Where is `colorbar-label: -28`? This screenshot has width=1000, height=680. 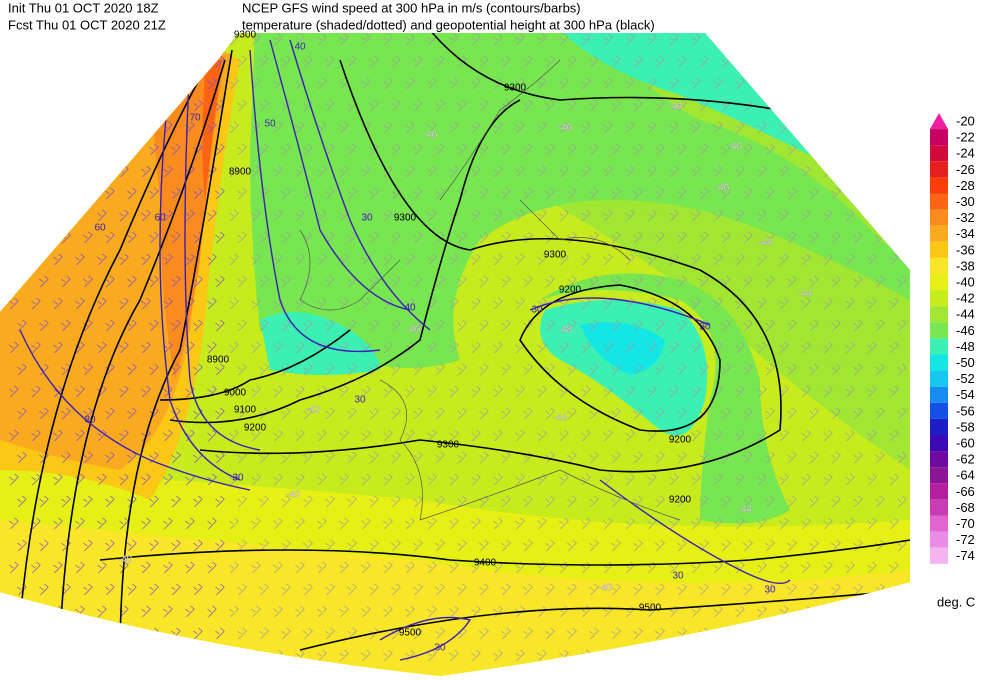
colorbar-label: -28 is located at coordinates (965, 185).